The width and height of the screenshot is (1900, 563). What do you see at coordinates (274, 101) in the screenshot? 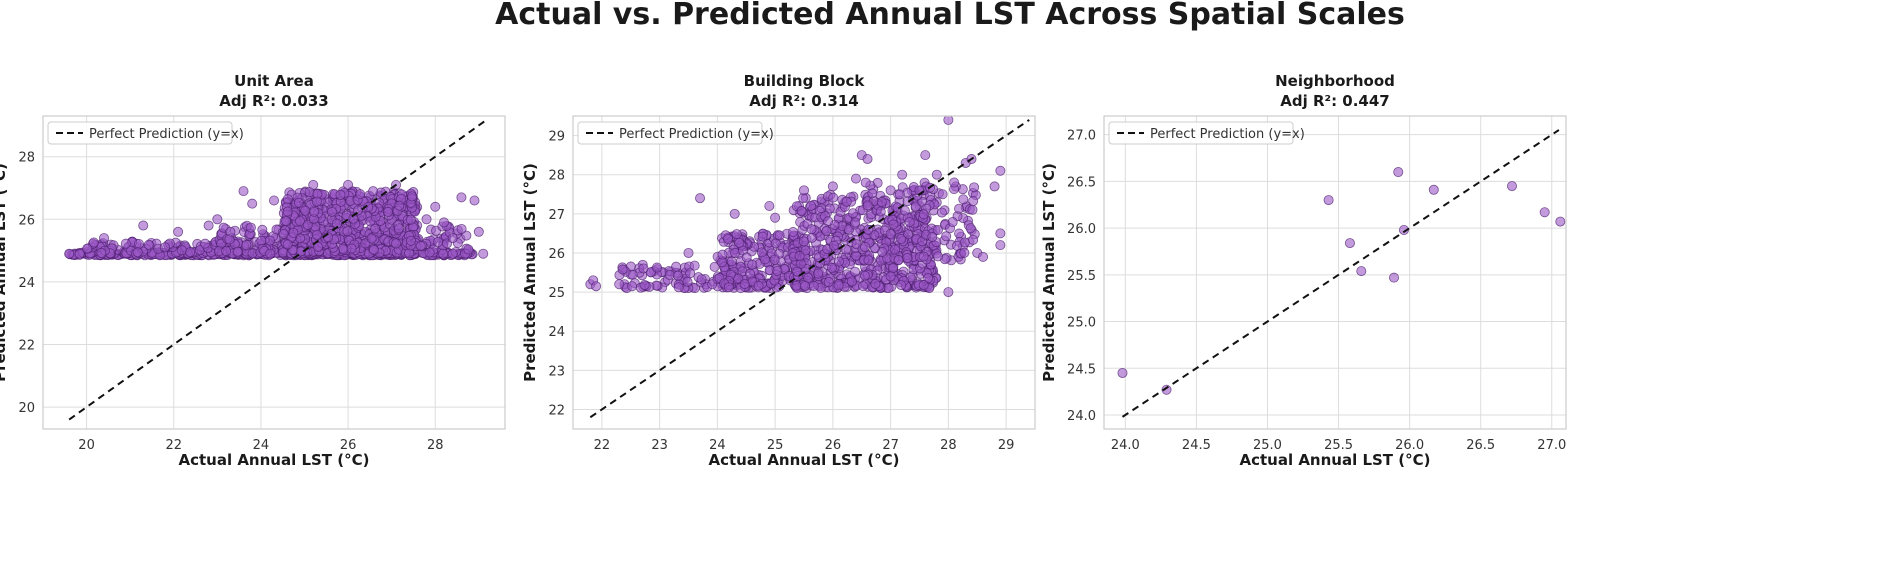
I see `subplot-r2-label: Adj R²: 0.033` at bounding box center [274, 101].